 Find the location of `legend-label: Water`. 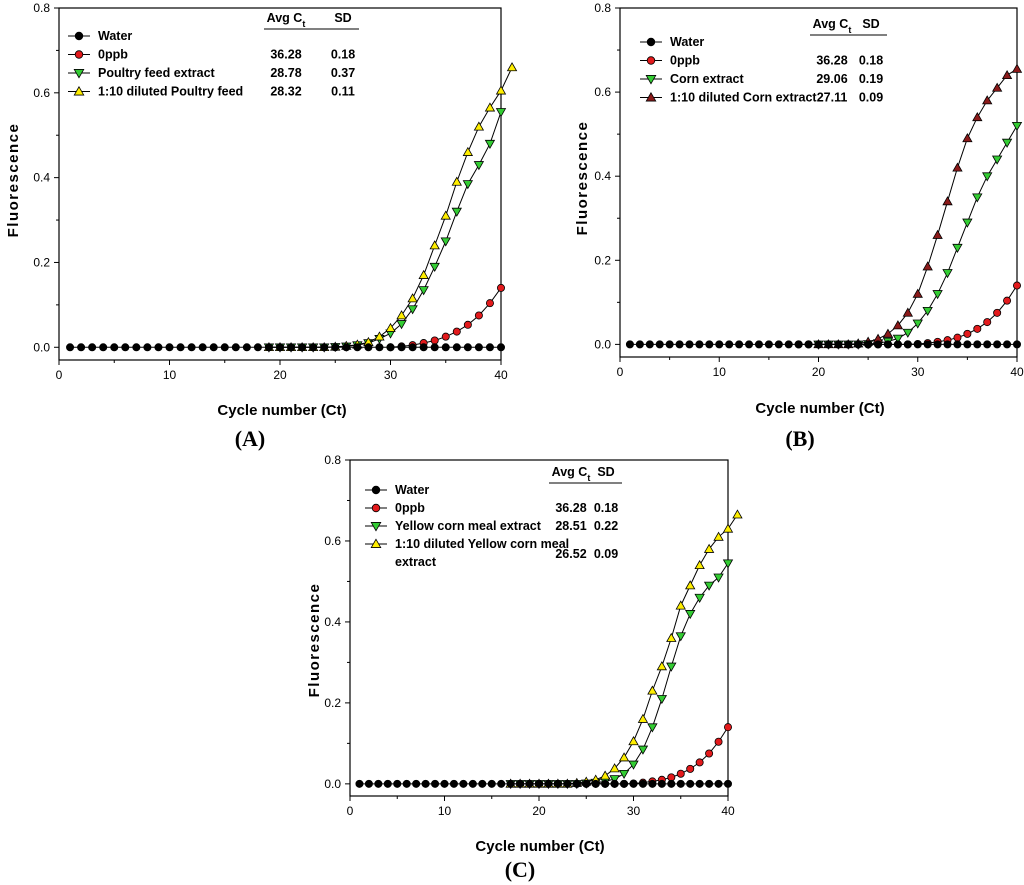

legend-label: Water is located at coordinates (115, 36).